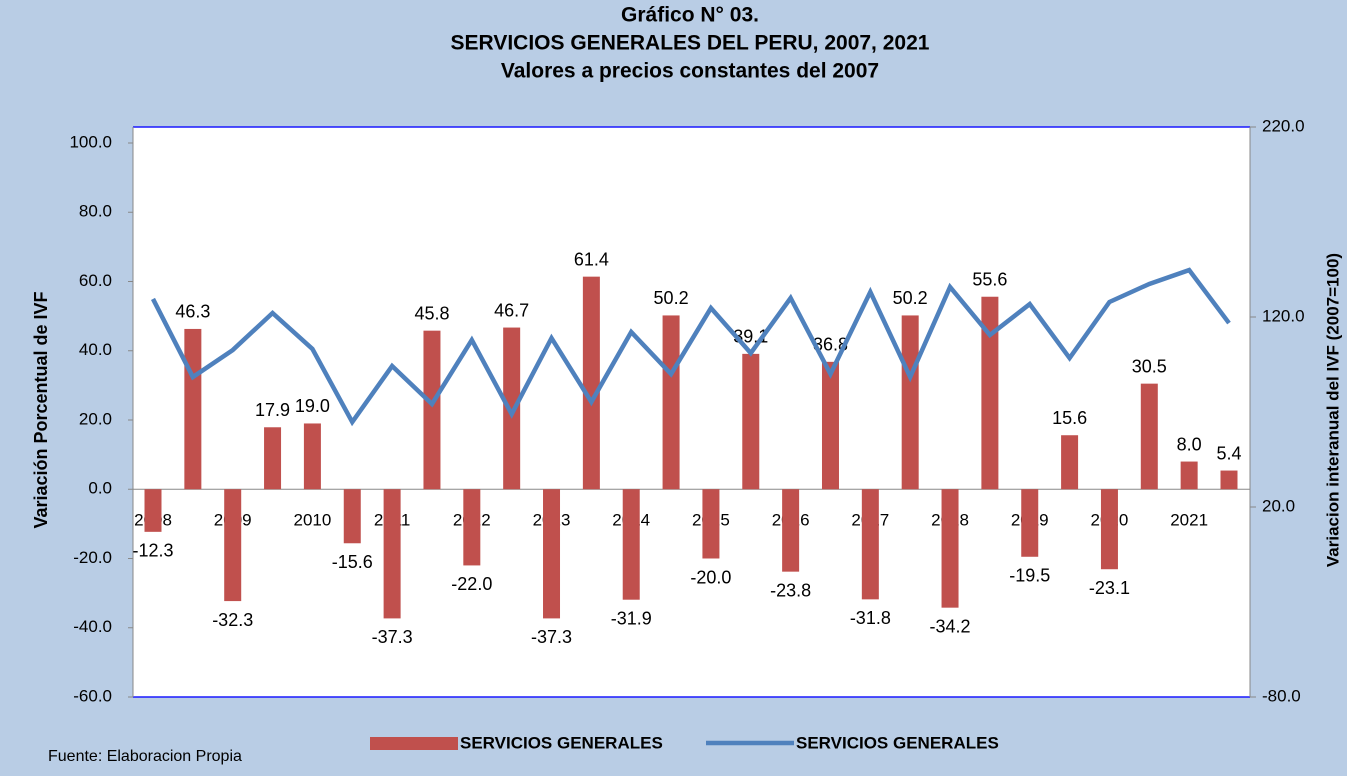  What do you see at coordinates (1332, 410) in the screenshot?
I see `y2-axis-title: Variacion interanual del IVF (2007=100)` at bounding box center [1332, 410].